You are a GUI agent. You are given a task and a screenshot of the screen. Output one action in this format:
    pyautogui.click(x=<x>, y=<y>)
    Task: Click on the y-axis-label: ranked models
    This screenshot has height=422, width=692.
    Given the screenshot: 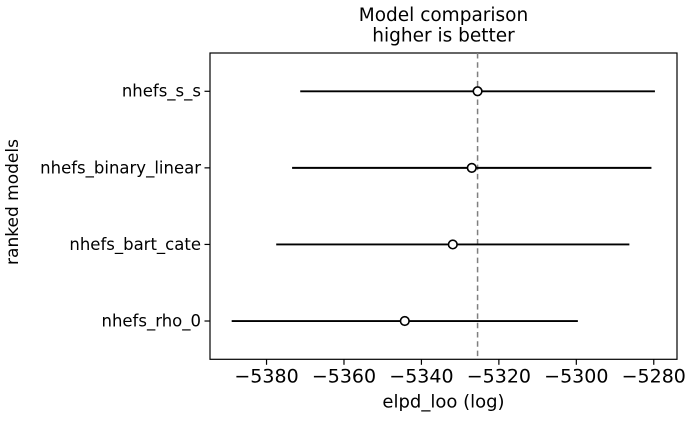 What is the action you would take?
    pyautogui.click(x=13, y=202)
    